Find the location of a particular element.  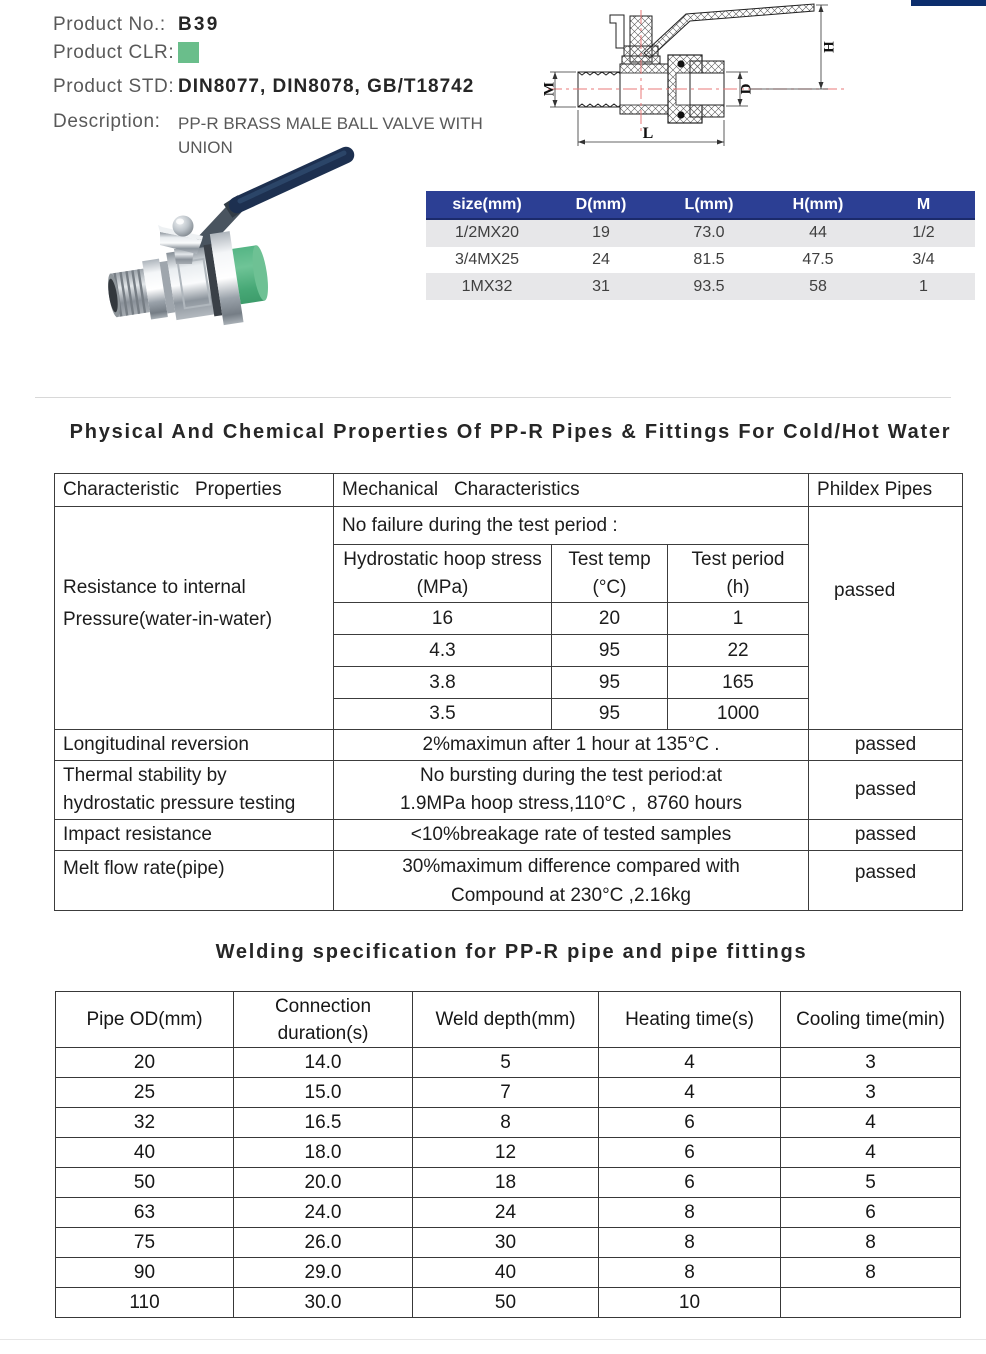

svg-text: D is located at coordinates (746, 88).